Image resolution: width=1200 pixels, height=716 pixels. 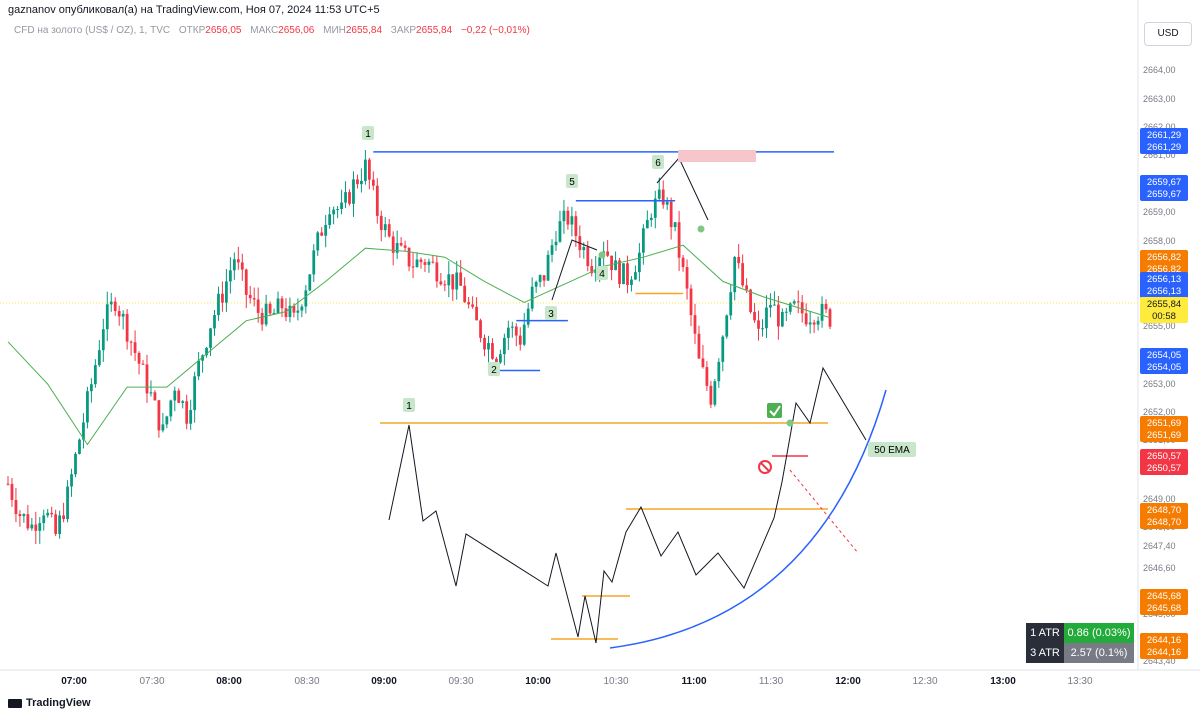 What do you see at coordinates (1164, 182) in the screenshot?
I see `svg-text: 2659,67` at bounding box center [1164, 182].